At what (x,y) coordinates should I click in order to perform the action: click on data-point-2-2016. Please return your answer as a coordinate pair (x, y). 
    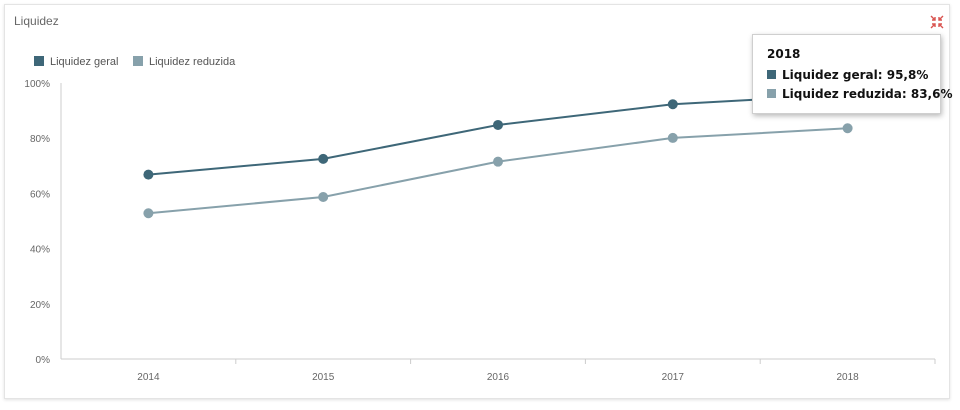
    Looking at the image, I should click on (498, 161).